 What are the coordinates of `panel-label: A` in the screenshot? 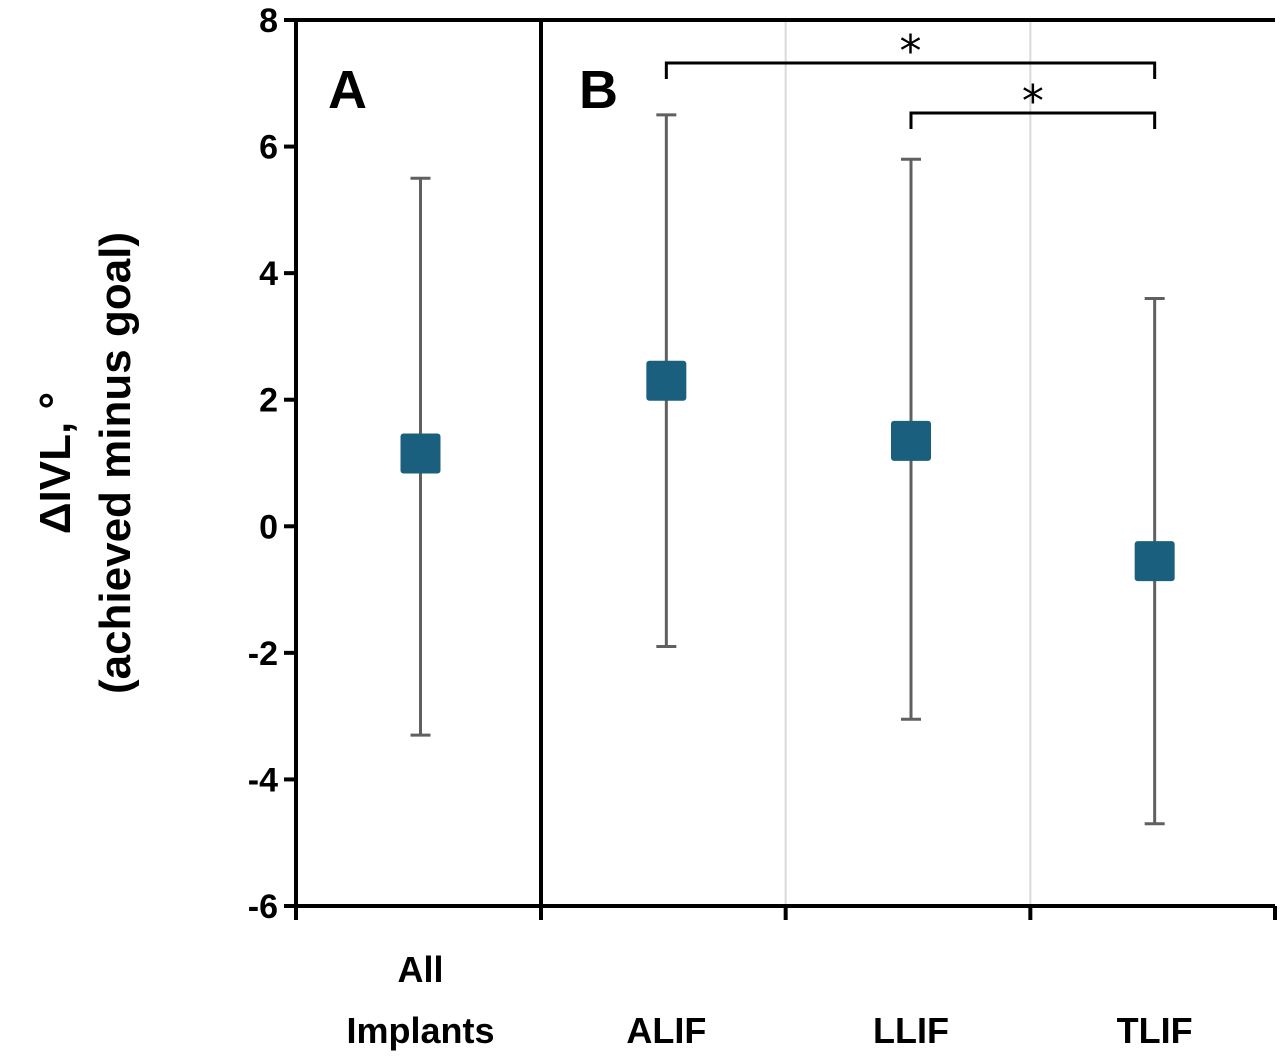 It's located at (347, 90).